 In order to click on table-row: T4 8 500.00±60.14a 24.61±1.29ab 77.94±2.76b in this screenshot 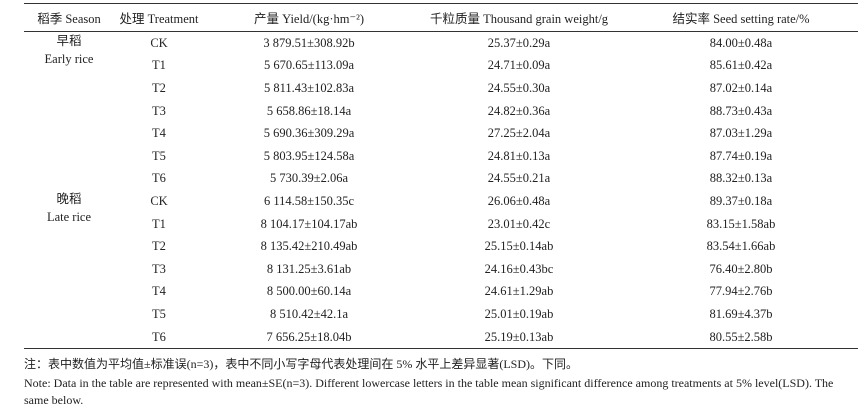, I will do `click(441, 292)`.